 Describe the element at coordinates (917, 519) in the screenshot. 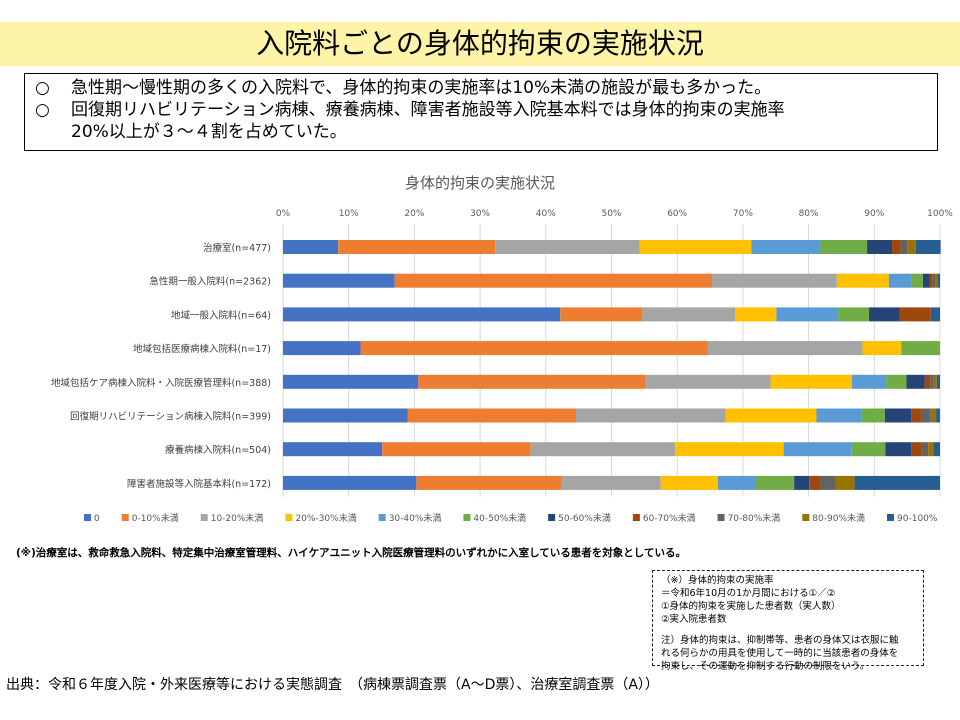

I see `legend-label: 90-100%` at that location.